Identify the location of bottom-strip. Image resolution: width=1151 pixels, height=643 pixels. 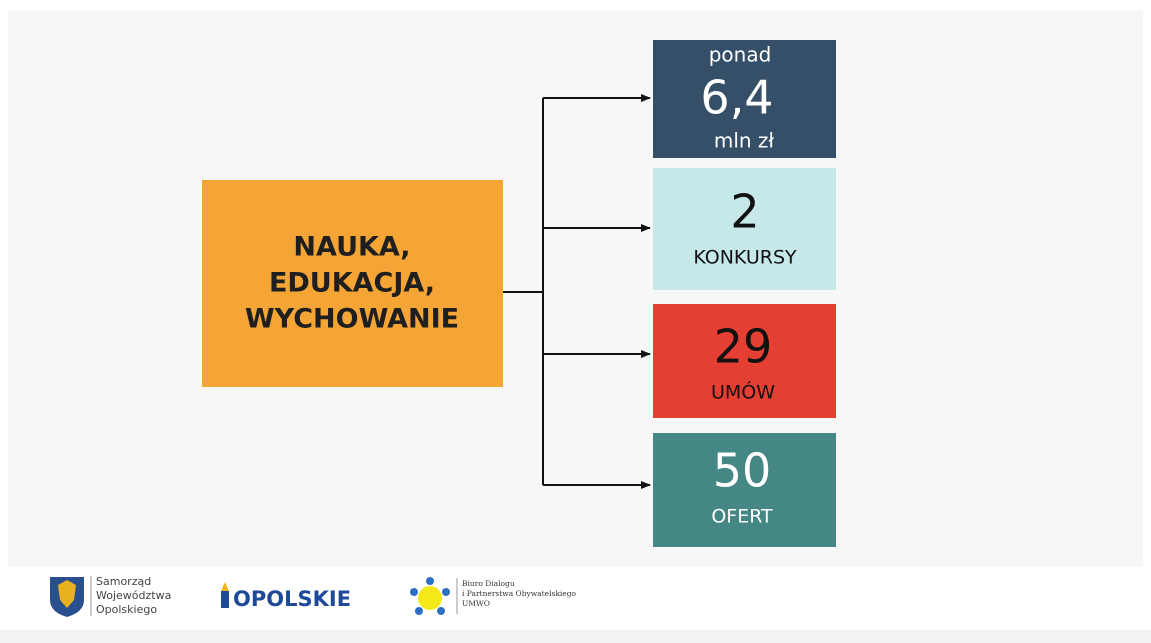
(575, 636).